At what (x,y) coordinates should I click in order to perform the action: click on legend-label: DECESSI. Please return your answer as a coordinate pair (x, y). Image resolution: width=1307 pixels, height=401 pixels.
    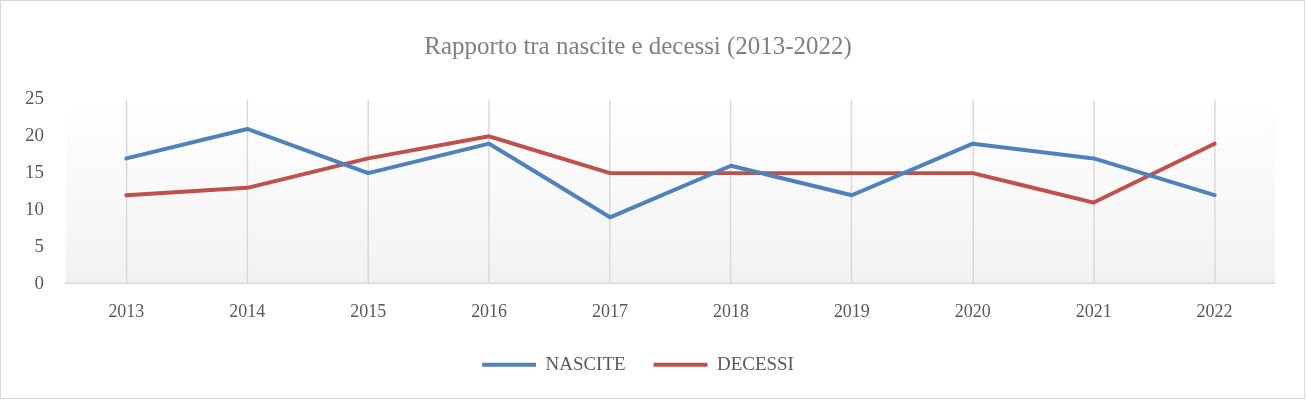
    Looking at the image, I should click on (755, 363).